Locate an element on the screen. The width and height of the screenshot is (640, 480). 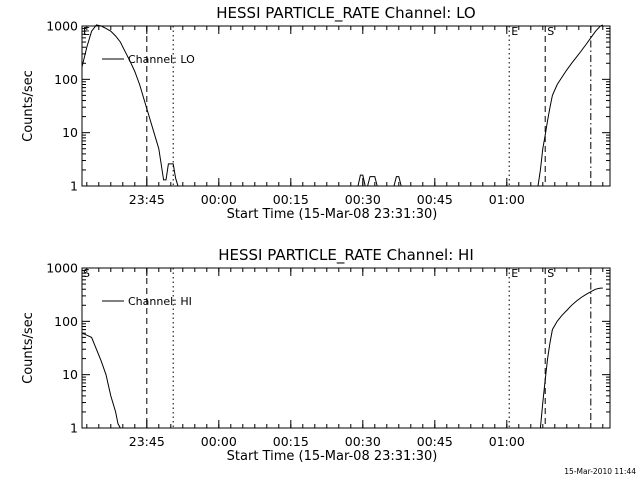
legend-label: Channel: HI is located at coordinates (160, 301).